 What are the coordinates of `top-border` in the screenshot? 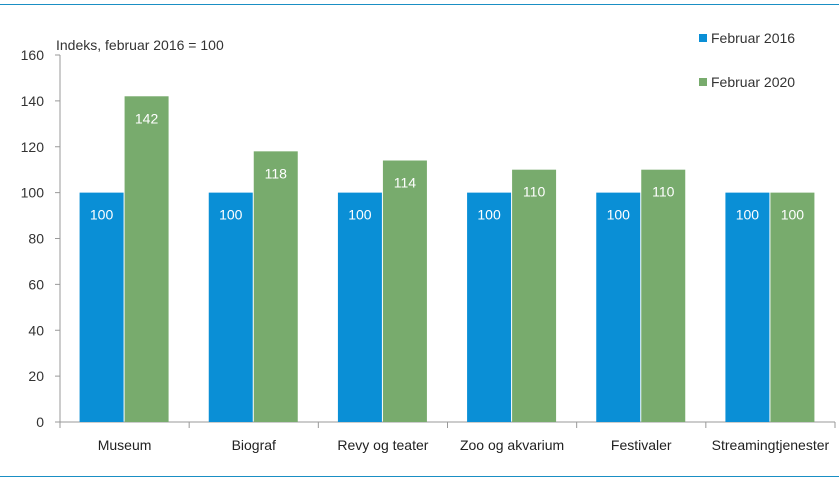 It's located at (419, 4).